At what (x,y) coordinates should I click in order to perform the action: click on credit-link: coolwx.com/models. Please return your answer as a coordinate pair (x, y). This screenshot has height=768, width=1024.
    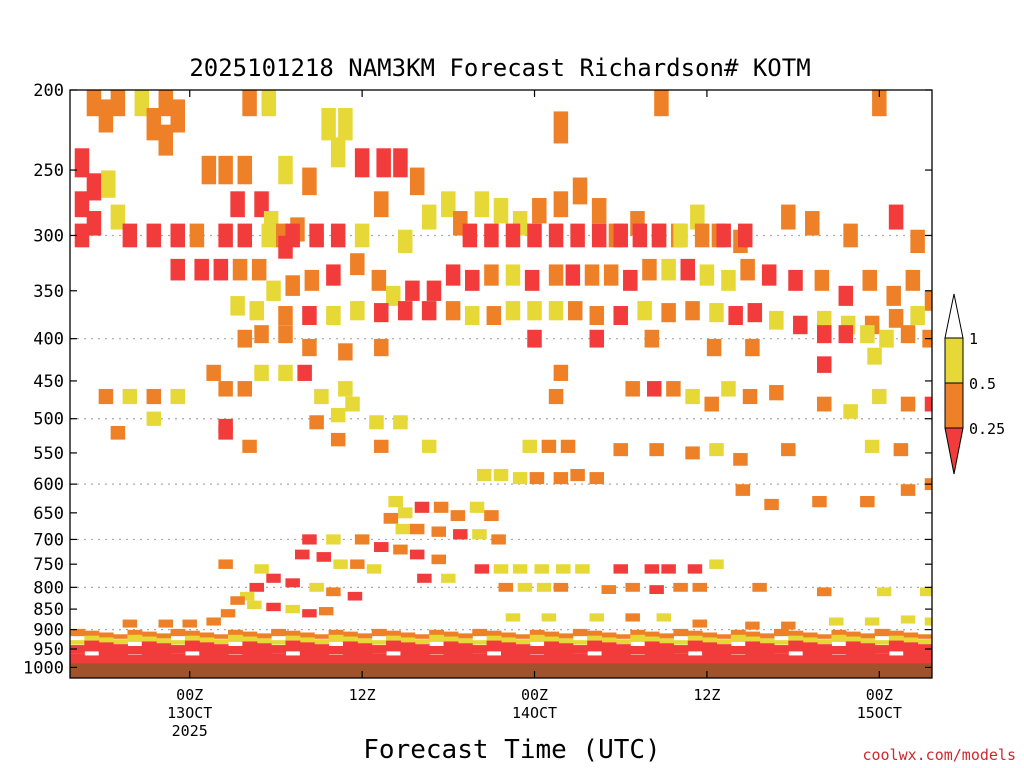
    Looking at the image, I should click on (939, 755).